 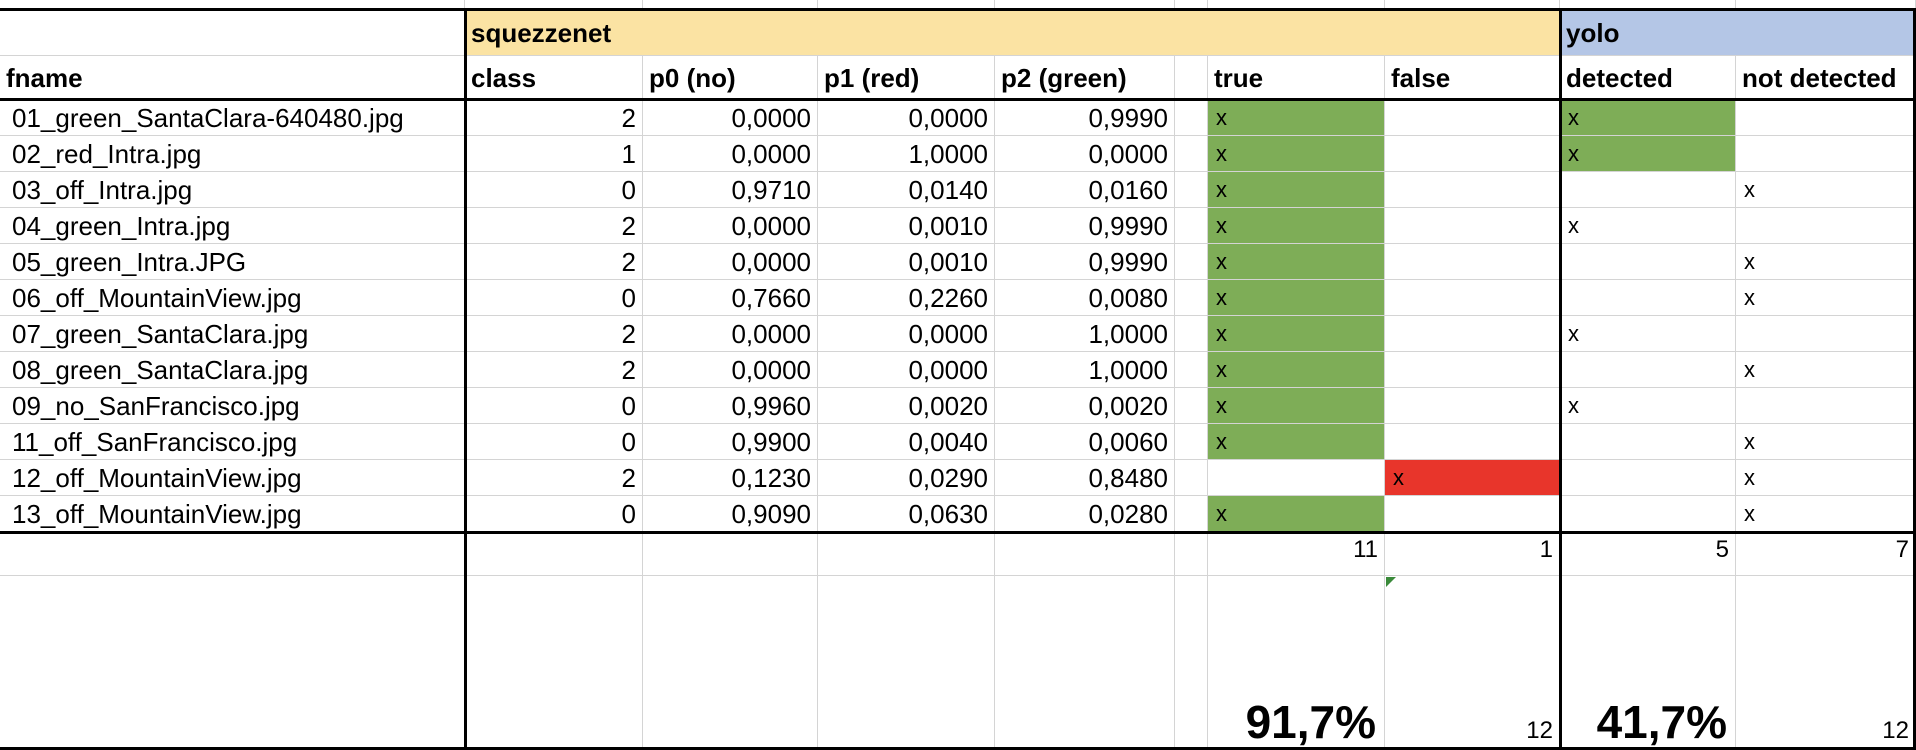 What do you see at coordinates (1391, 582) in the screenshot?
I see `comment-indicator-icon` at bounding box center [1391, 582].